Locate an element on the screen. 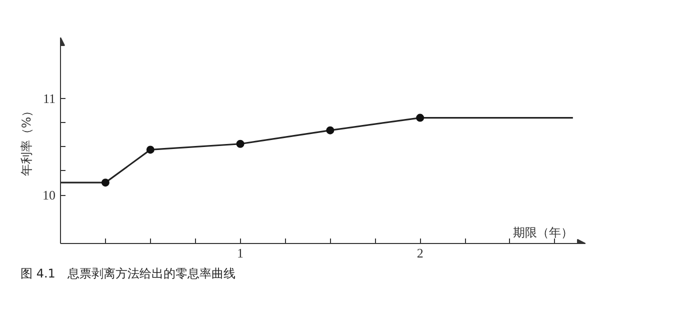 The width and height of the screenshot is (699, 331). x-tick-label: 2 is located at coordinates (420, 253).